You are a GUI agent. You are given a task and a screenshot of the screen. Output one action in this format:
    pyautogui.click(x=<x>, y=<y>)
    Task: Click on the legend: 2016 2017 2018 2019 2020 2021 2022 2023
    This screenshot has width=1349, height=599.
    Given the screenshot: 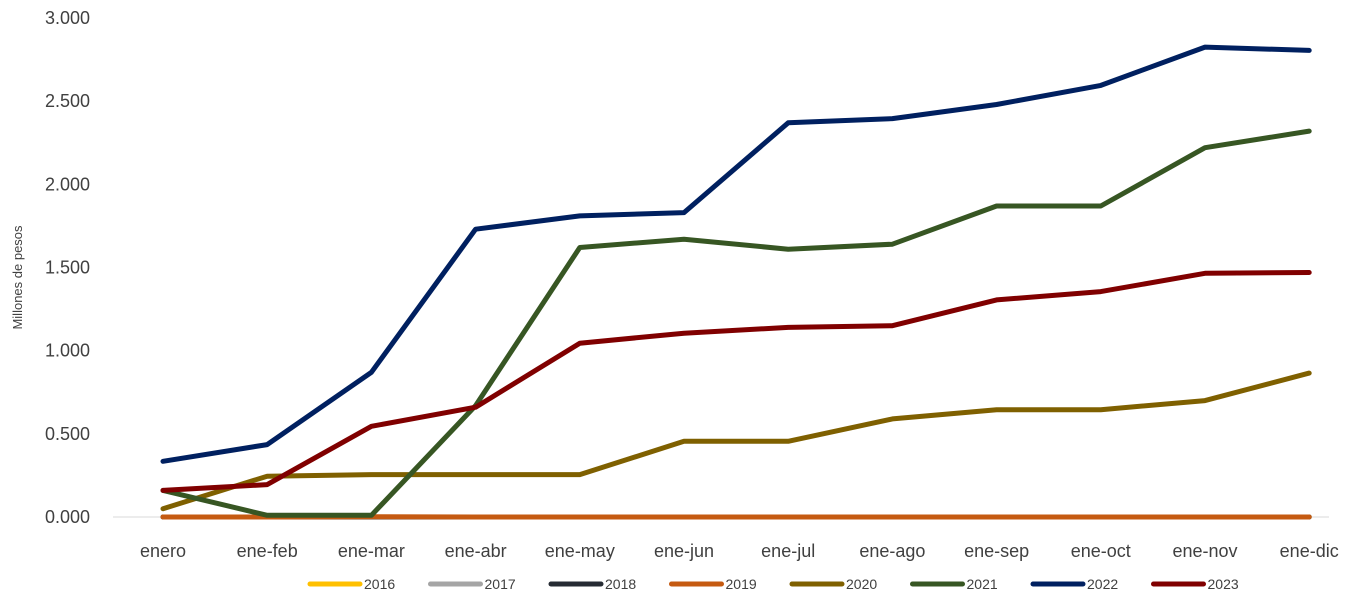 What is the action you would take?
    pyautogui.click(x=773, y=584)
    